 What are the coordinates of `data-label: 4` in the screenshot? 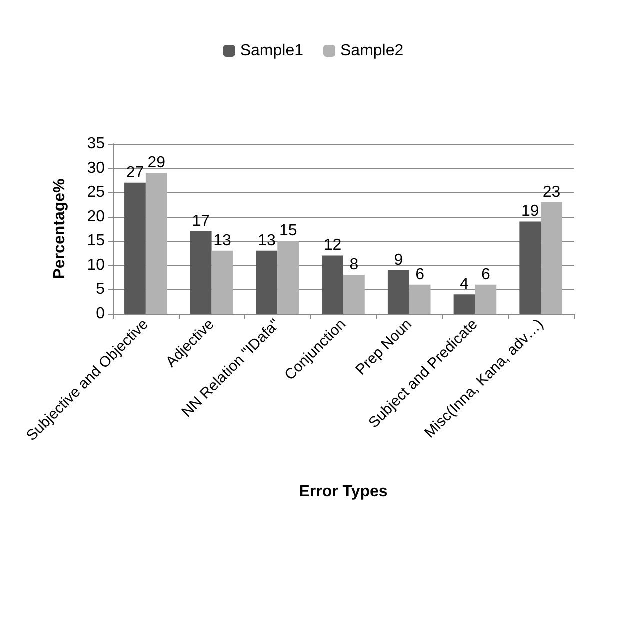 It's located at (465, 285).